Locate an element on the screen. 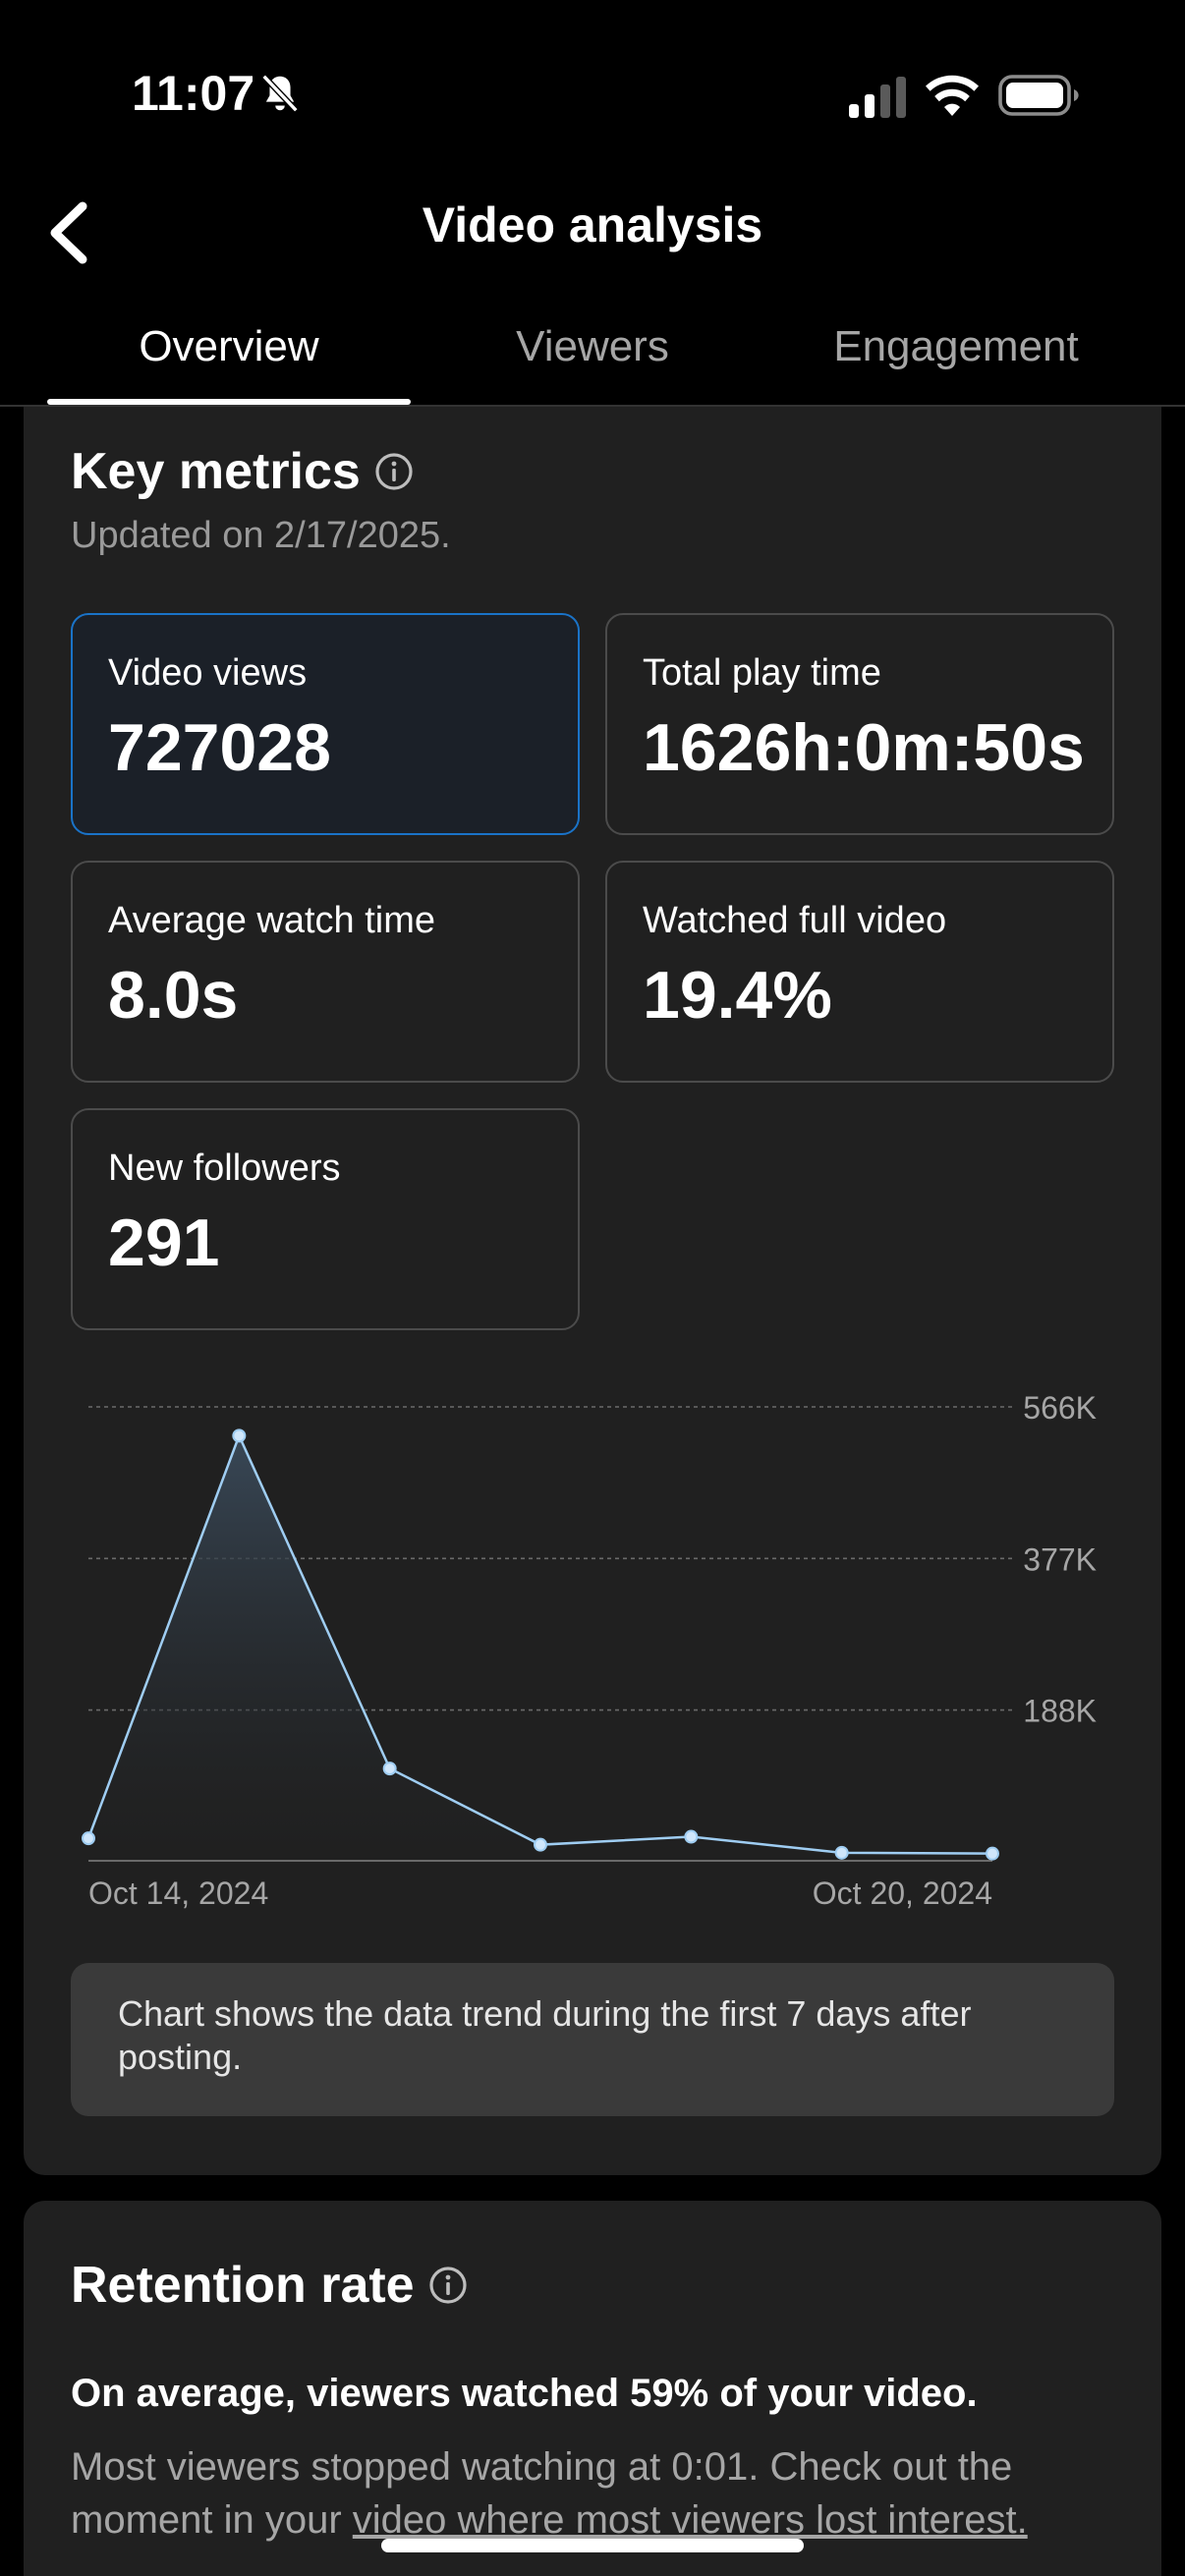 The image size is (1185, 2576). metric-video-views: Video views 727028 is located at coordinates (325, 724).